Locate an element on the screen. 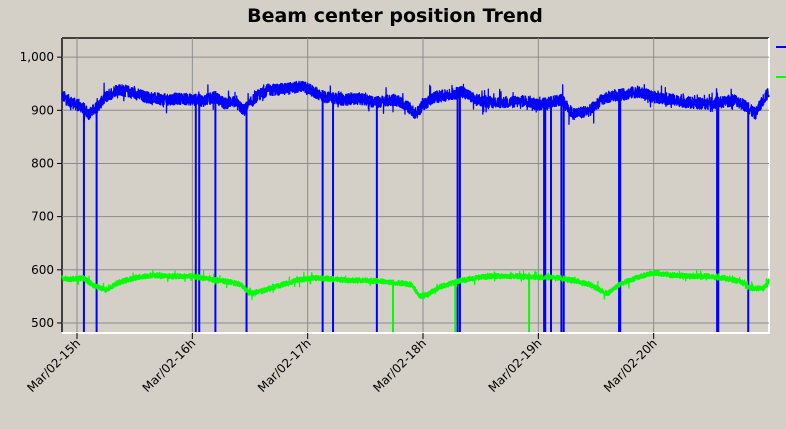 The image size is (786, 429). chart-title: Beam center position Trend is located at coordinates (395, 16).